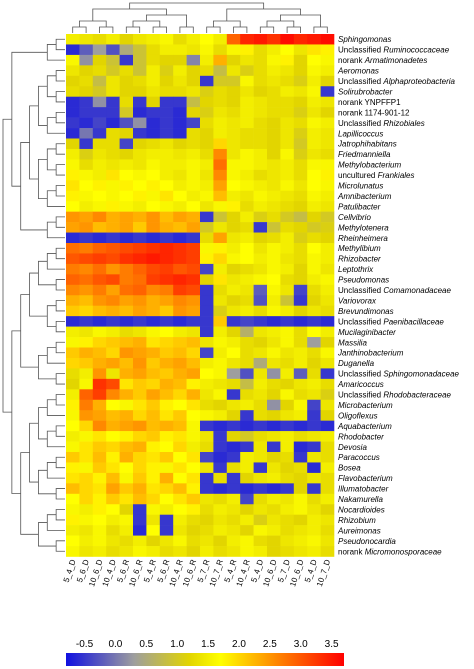 The height and width of the screenshot is (669, 474). What do you see at coordinates (356, 269) in the screenshot?
I see `row-label: Leptothrix` at bounding box center [356, 269].